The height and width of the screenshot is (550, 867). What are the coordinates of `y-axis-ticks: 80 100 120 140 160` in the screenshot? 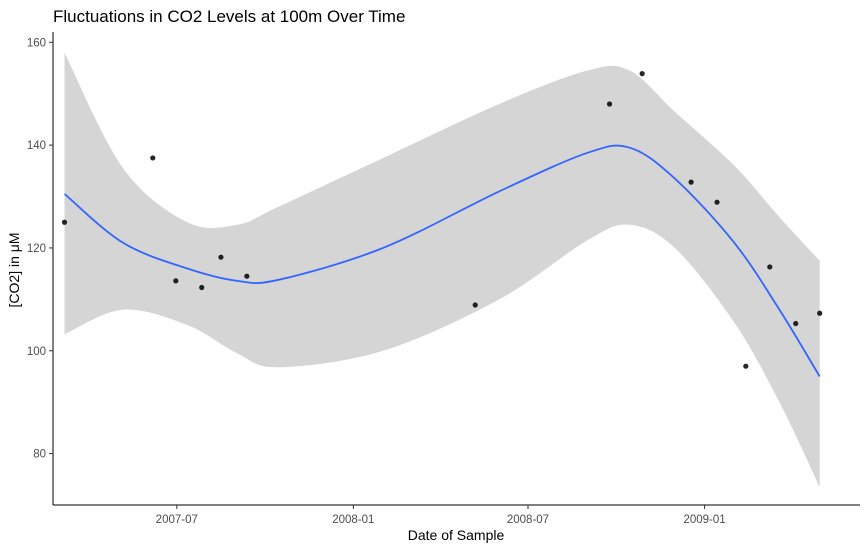 It's located at (40, 249).